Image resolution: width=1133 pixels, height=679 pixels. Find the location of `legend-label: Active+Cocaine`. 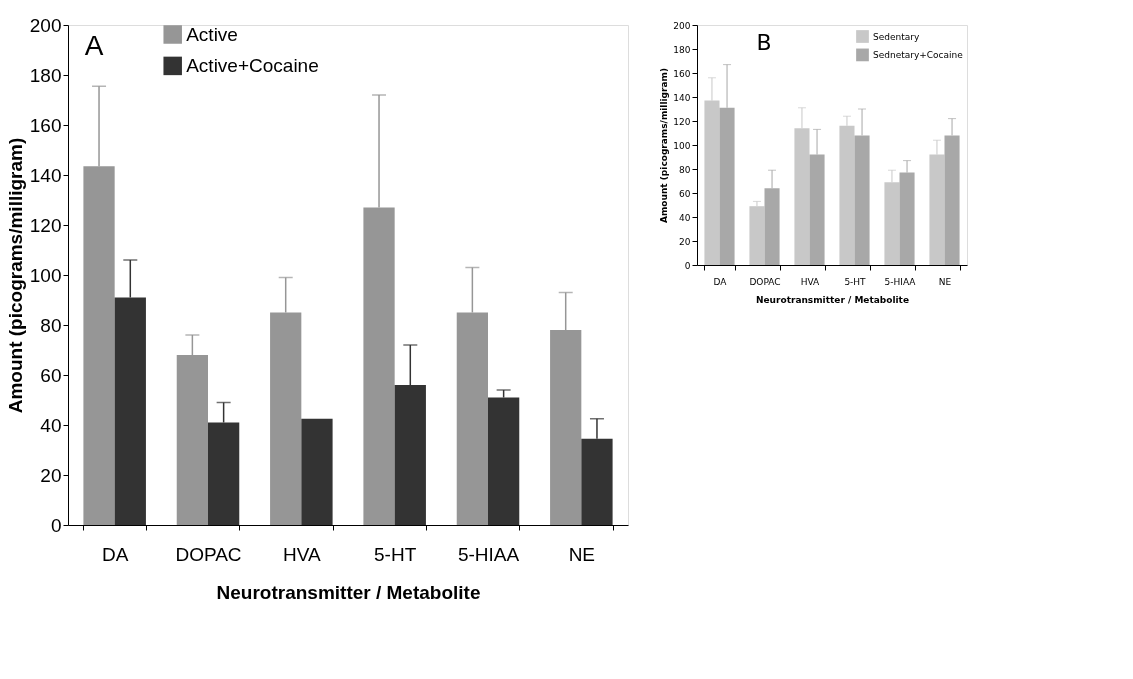

legend-label: Active+Cocaine is located at coordinates (252, 65).